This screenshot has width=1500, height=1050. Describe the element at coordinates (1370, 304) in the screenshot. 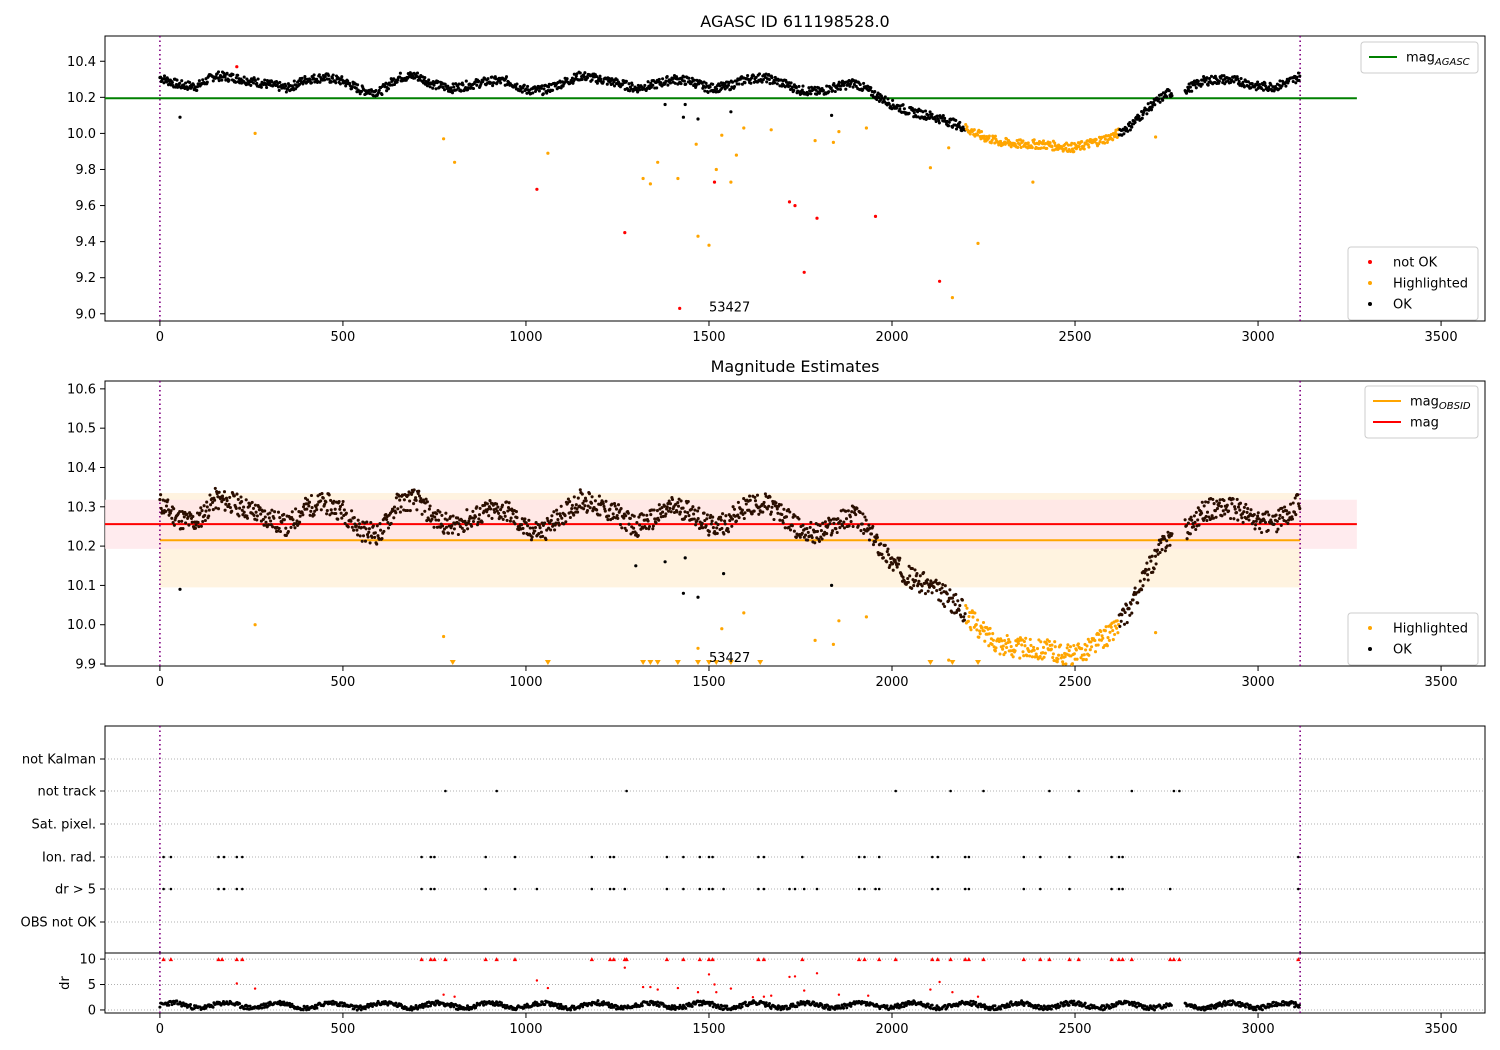

I see `legend-dot-swatch` at that location.